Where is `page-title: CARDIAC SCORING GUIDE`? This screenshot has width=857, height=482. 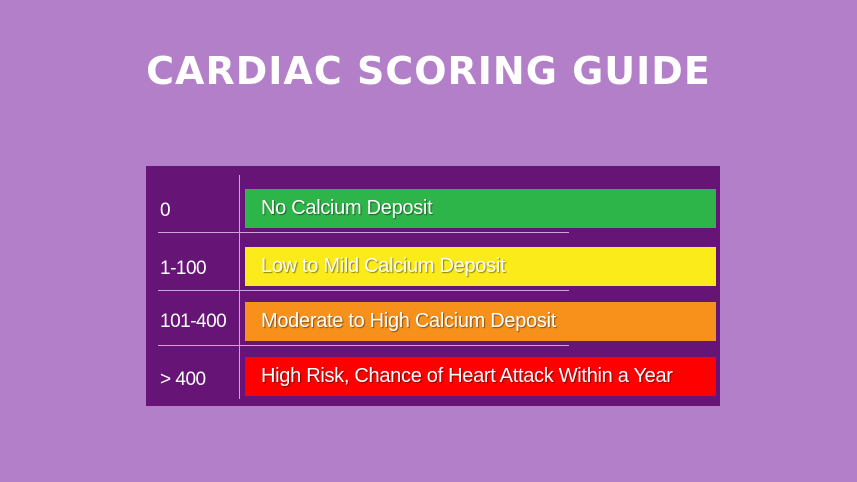
page-title: CARDIAC SCORING GUIDE is located at coordinates (428, 71).